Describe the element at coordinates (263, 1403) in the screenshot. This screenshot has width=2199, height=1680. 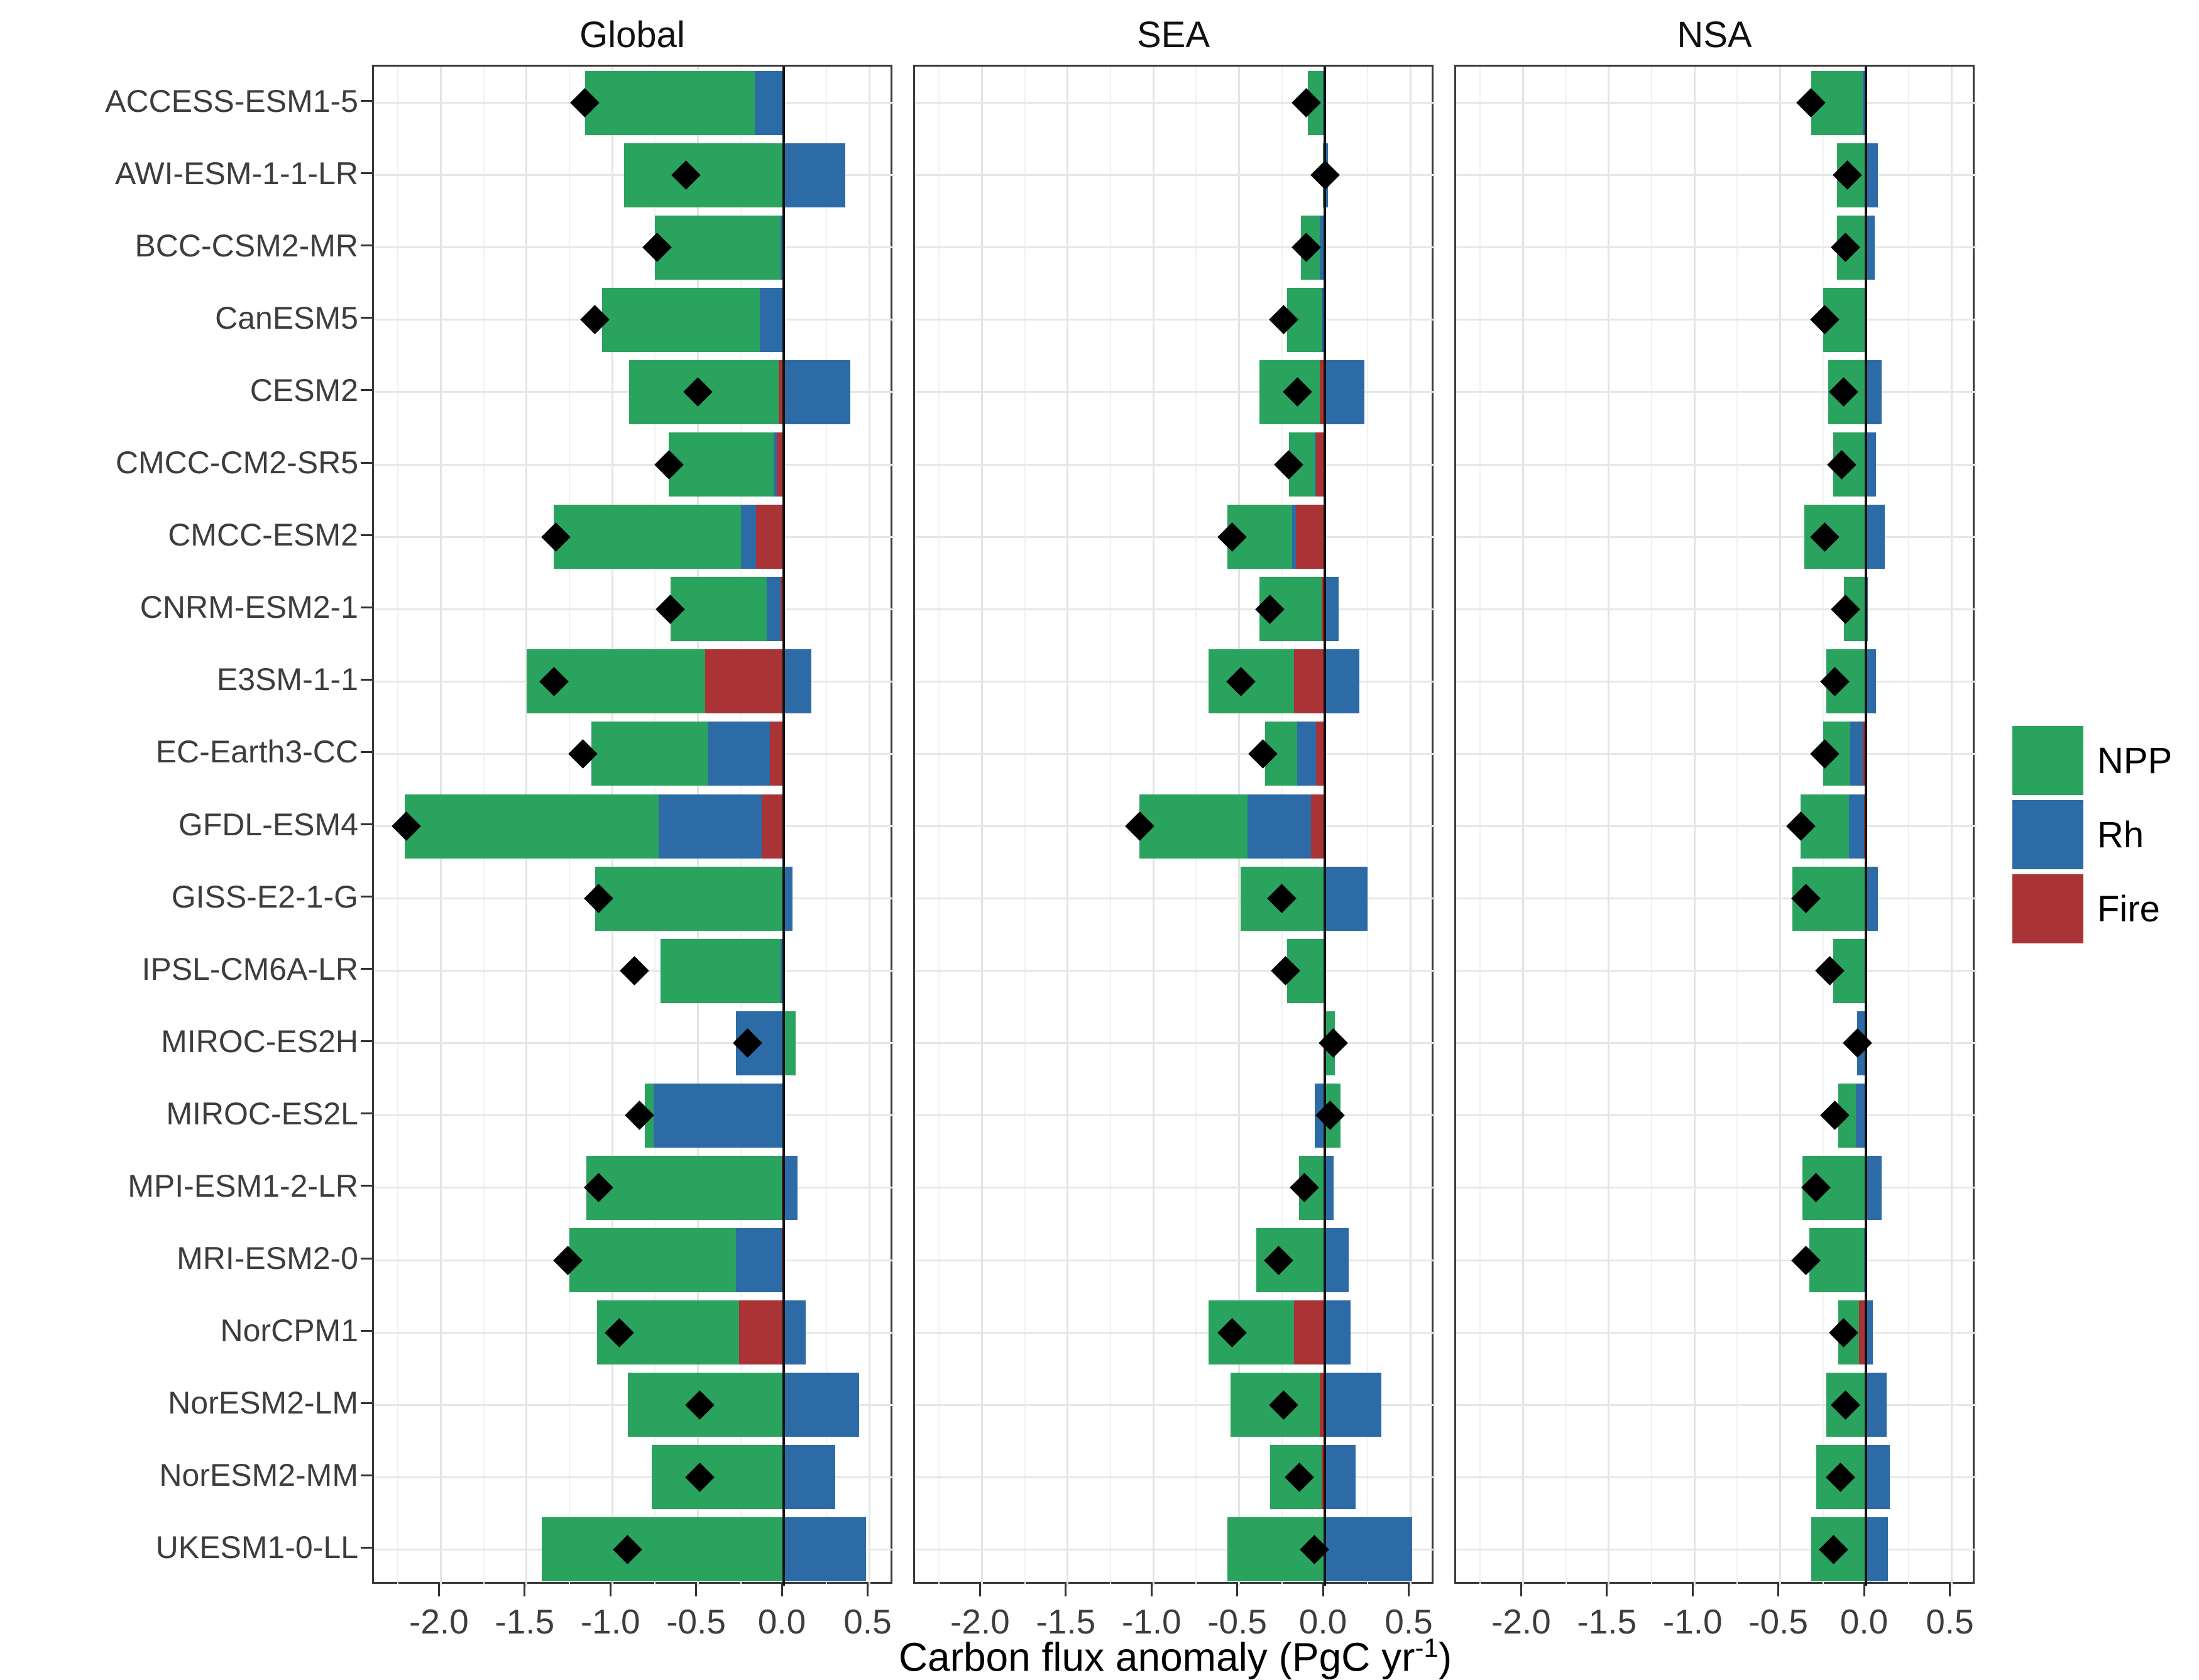
I see `y-axis-label: NorESM2-LM` at that location.